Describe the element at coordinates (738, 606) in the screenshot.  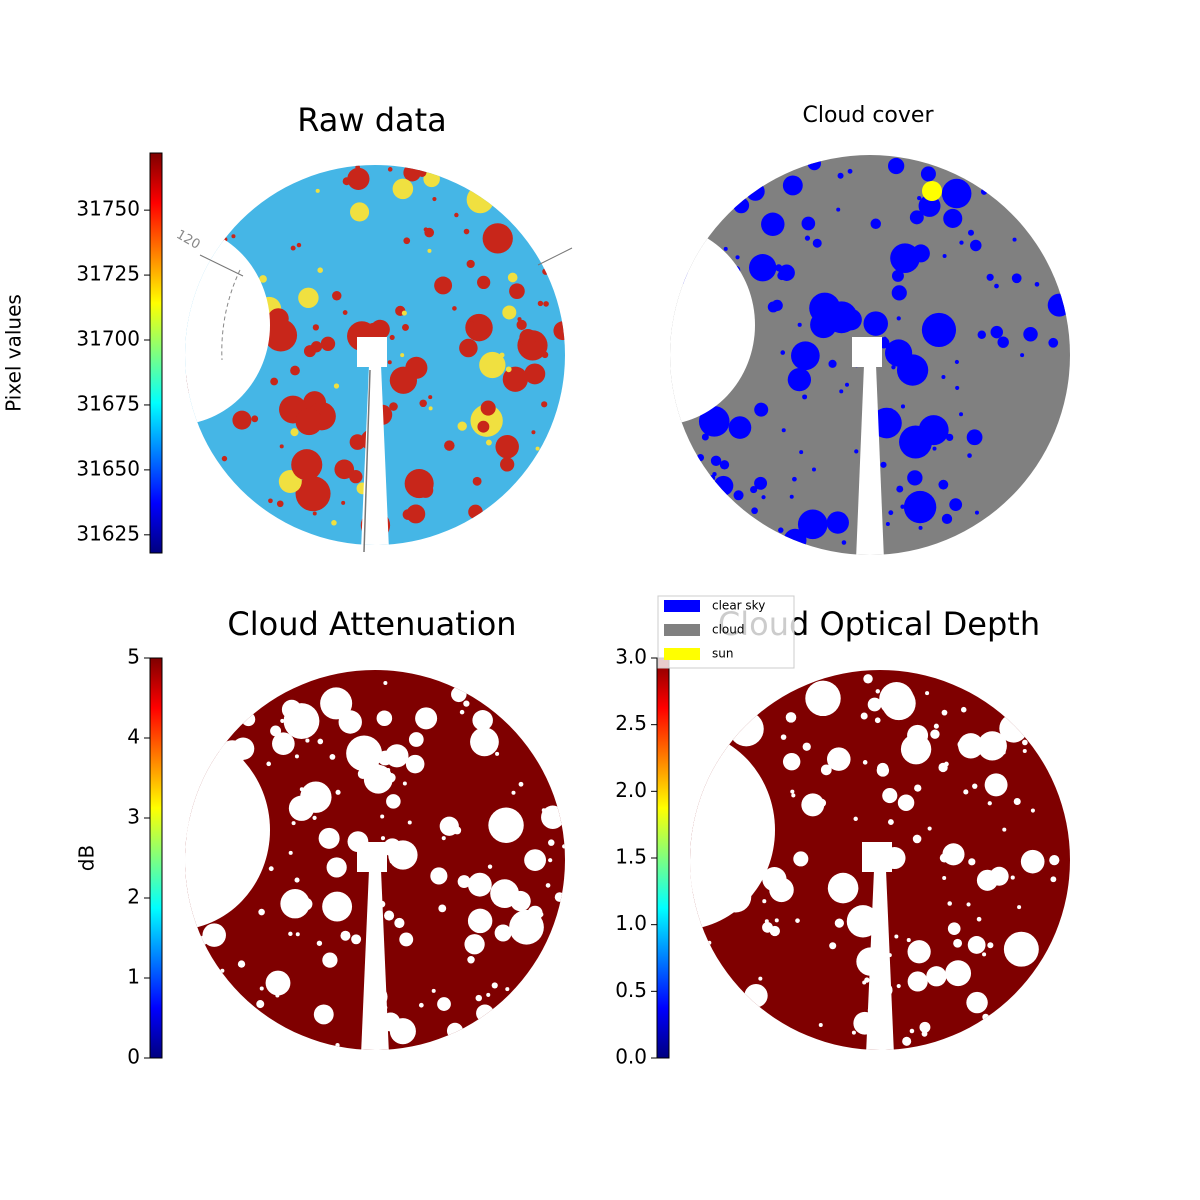
I see `legend-label: clear sky` at that location.